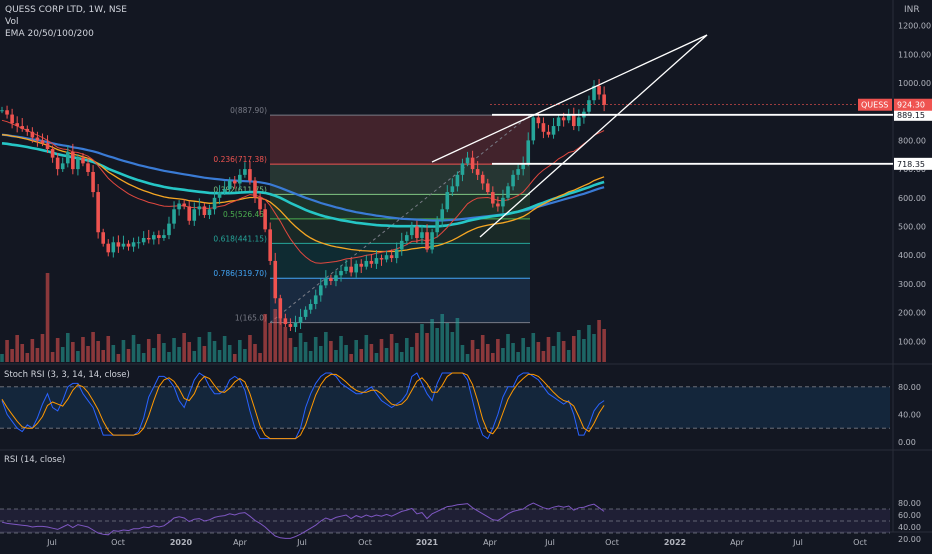 The image size is (932, 554). Describe the element at coordinates (911, 164) in the screenshot. I see `level-price-label: 718.35` at that location.